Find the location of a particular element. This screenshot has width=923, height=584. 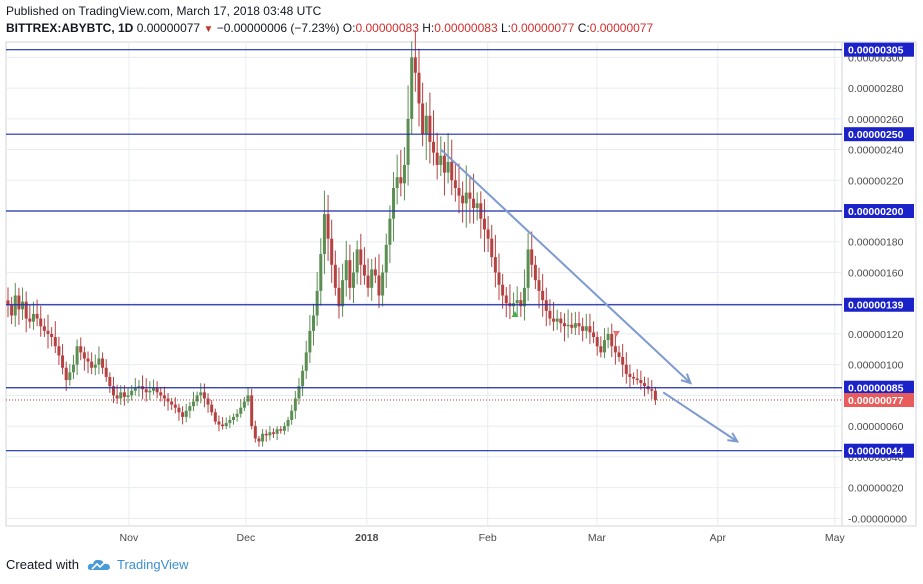

tradingview-brand-link: TradingView is located at coordinates (152, 564).